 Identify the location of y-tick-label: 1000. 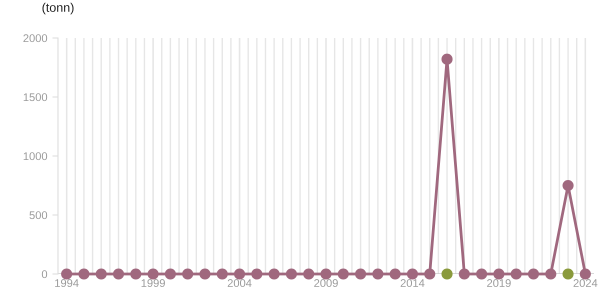
(36, 156).